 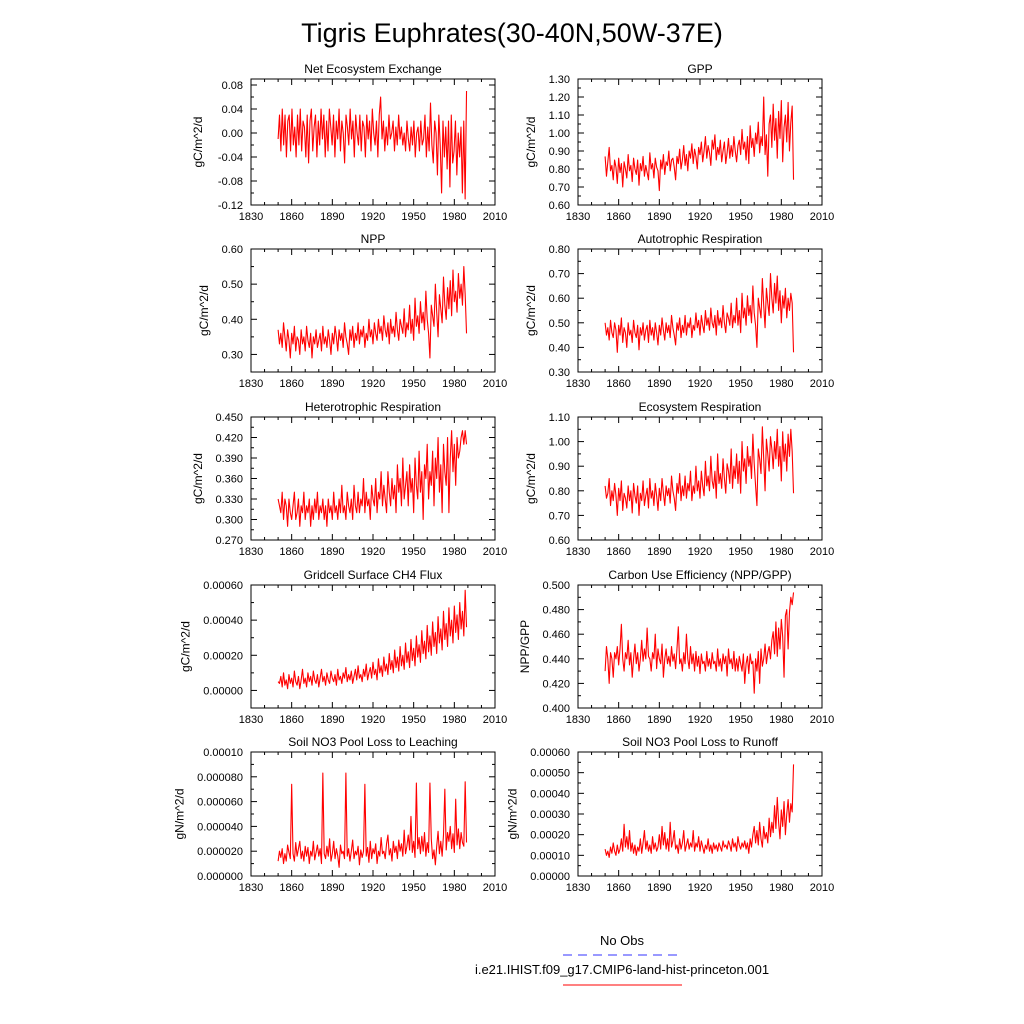 What do you see at coordinates (223, 621) in the screenshot?
I see `y-tick-label: 0.00040` at bounding box center [223, 621].